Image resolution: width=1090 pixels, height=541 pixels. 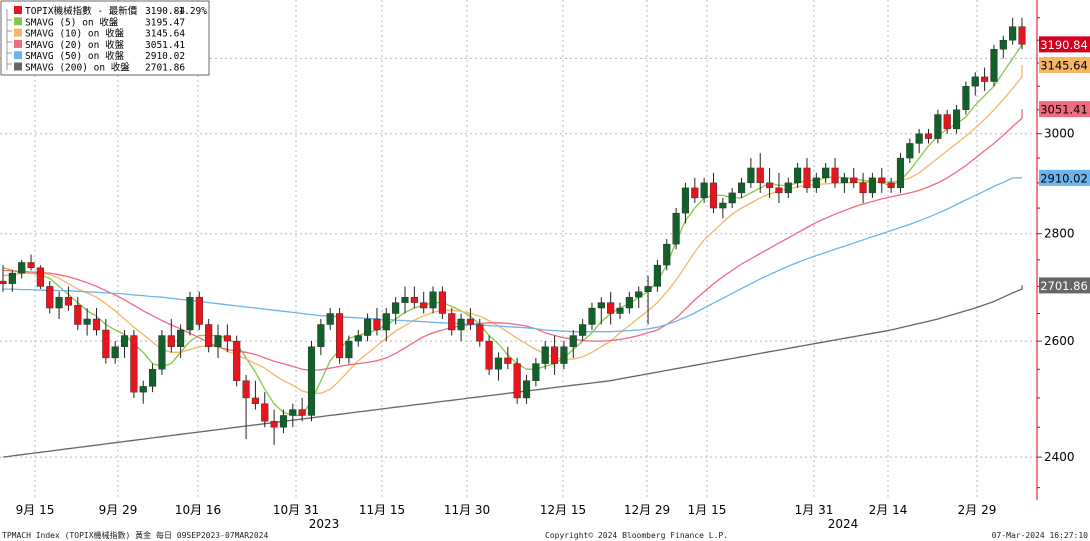 I want to click on price-tag-label: 3051.41, so click(x=1064, y=110).